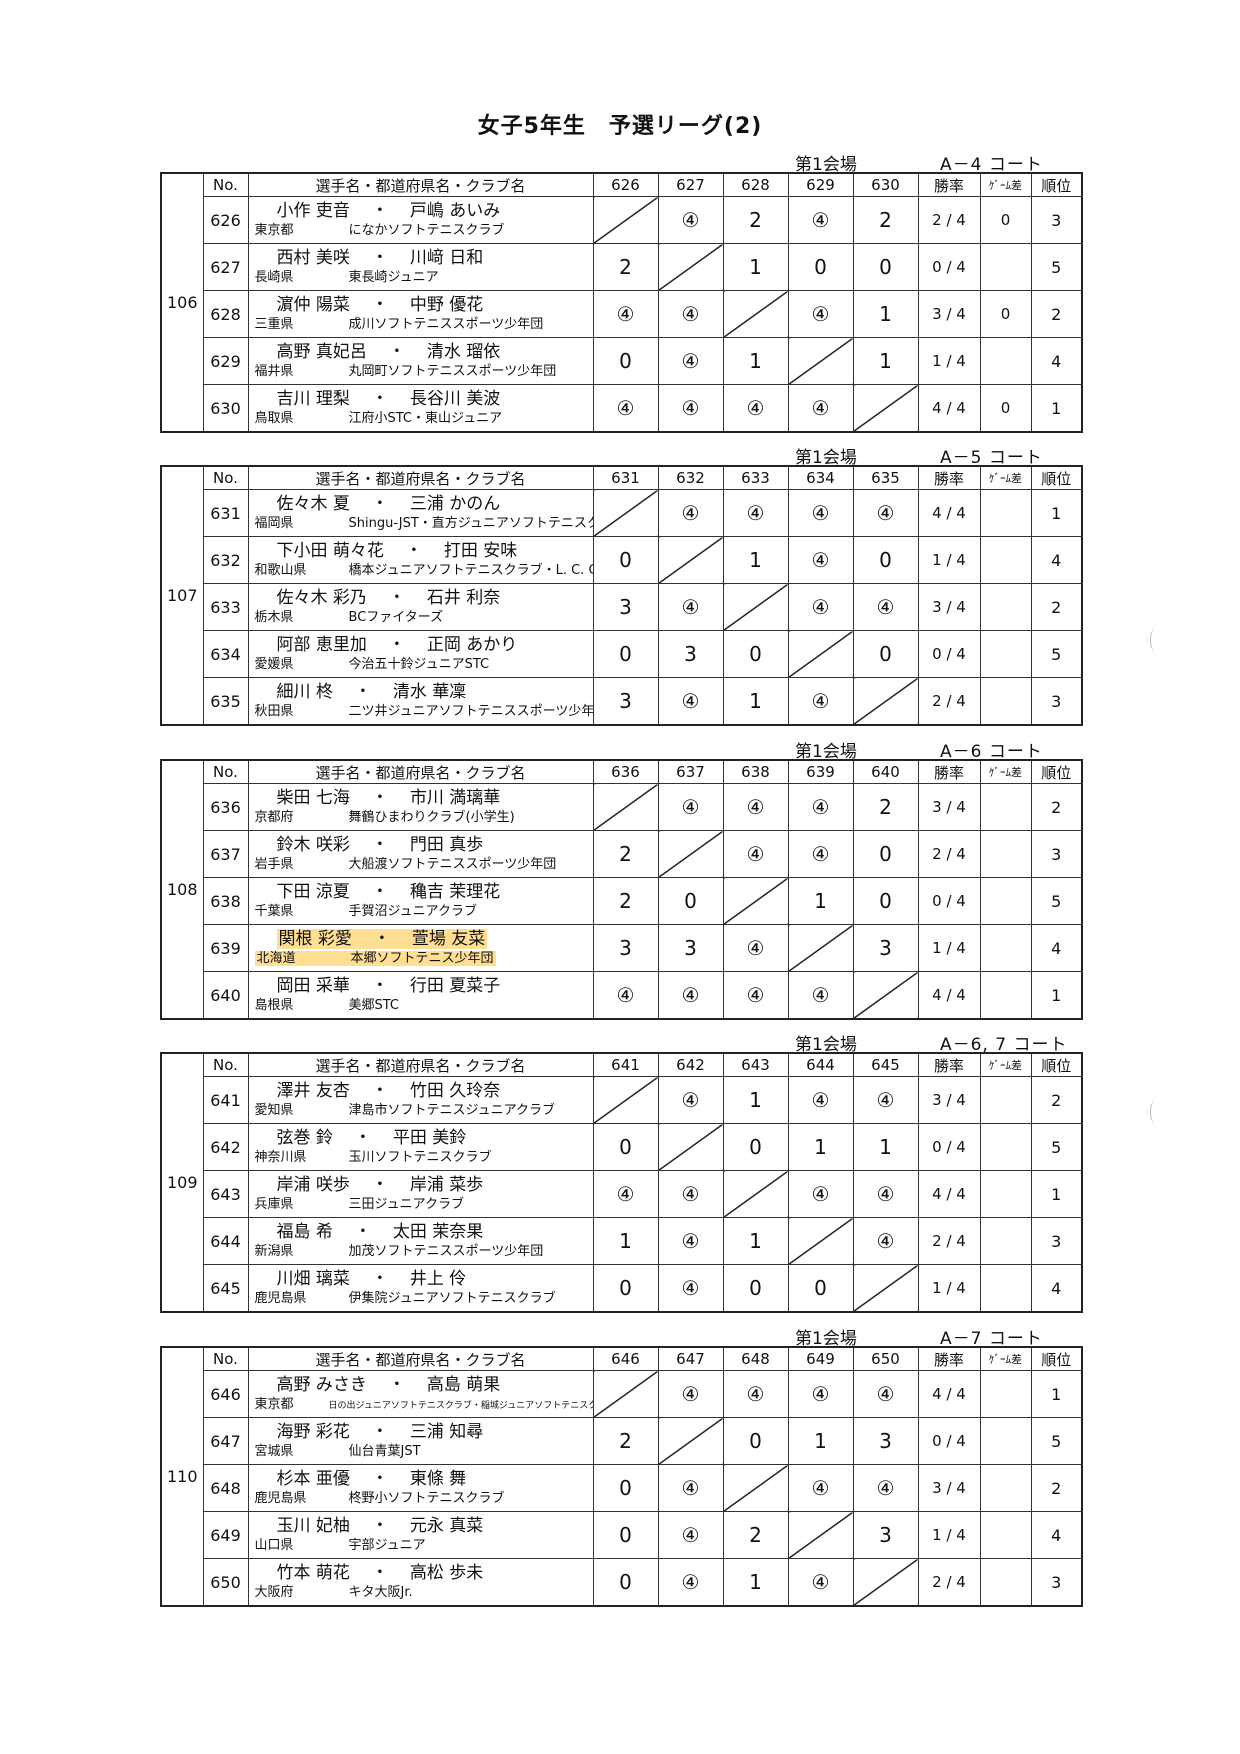 The image size is (1240, 1754). I want to click on prefecture: 東京都, so click(274, 1404).